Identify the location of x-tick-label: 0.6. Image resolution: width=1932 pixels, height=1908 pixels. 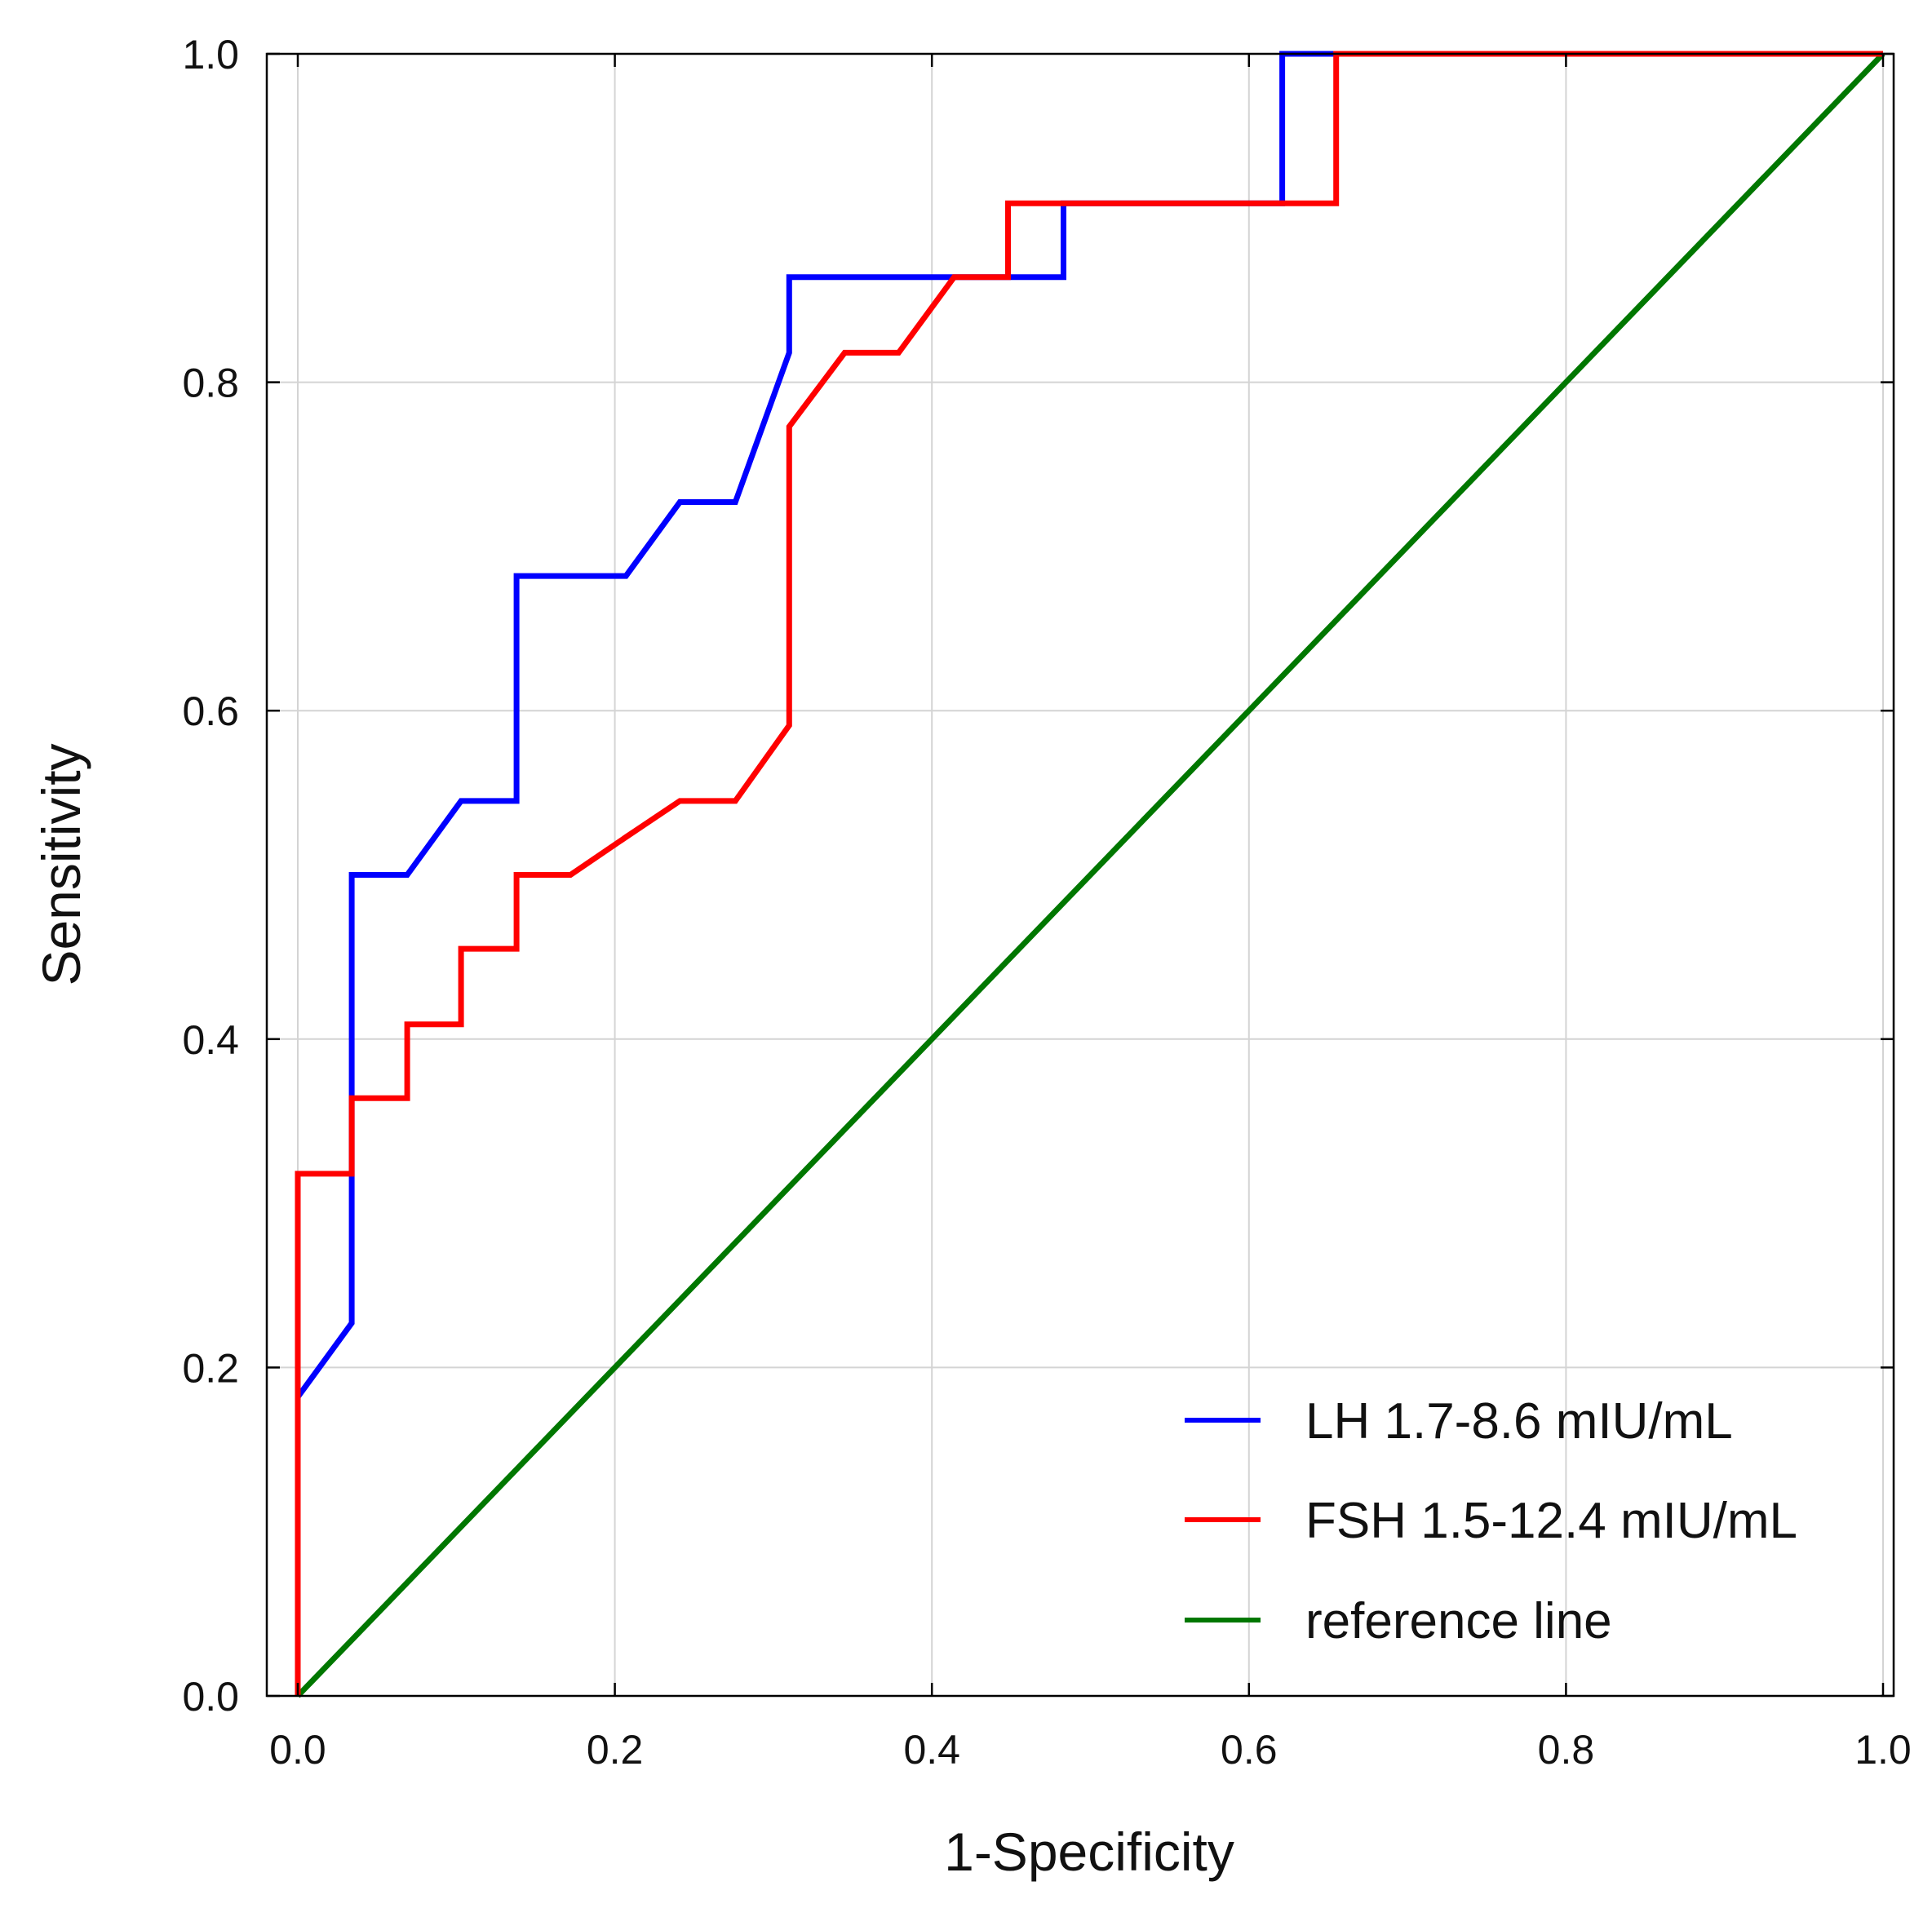
(1249, 1750).